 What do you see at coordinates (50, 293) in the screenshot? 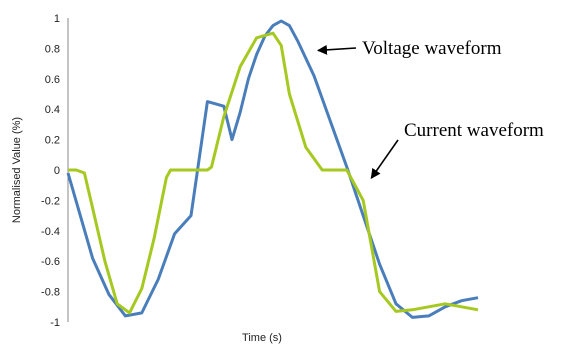
I see `y-tick-label: -0.8` at bounding box center [50, 293].